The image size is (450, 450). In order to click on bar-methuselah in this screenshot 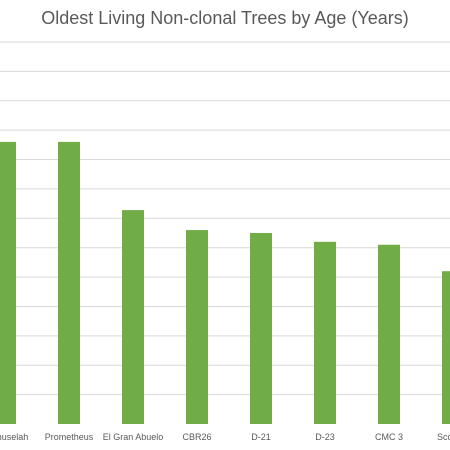, I will do `click(8, 282)`.